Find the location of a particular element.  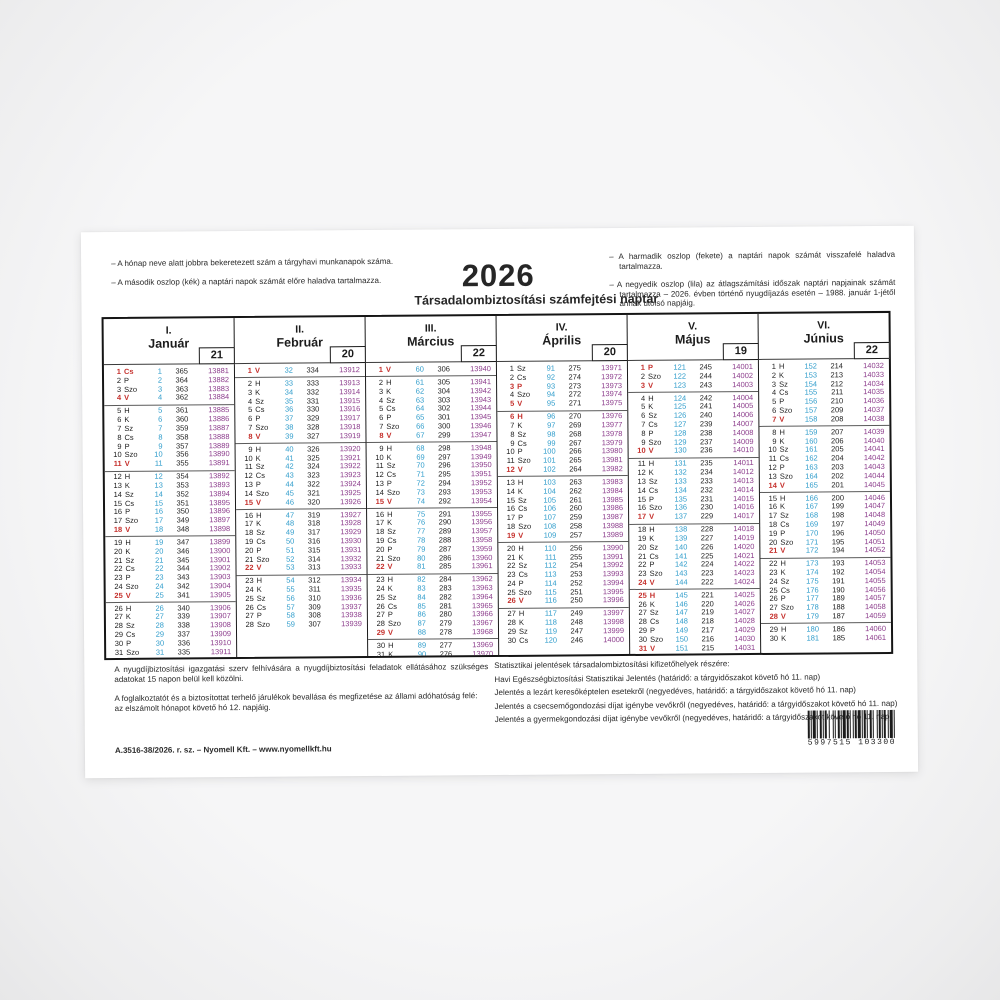

day-row: 10 V 130 236 14010 is located at coordinates (694, 450).